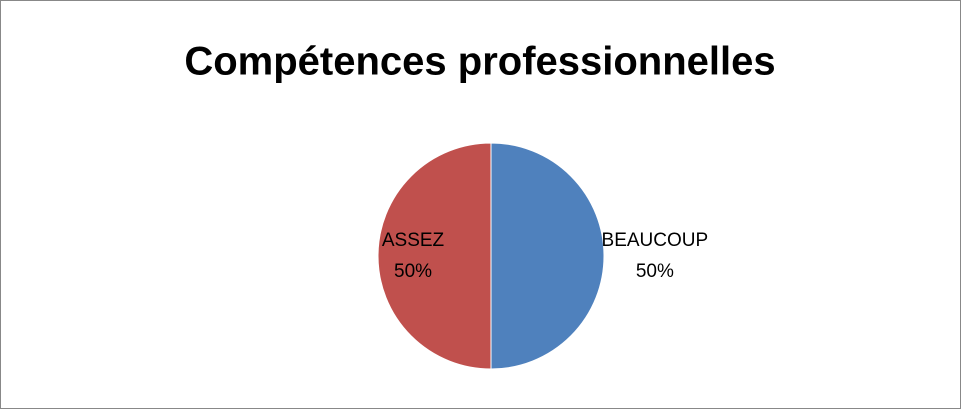 The width and height of the screenshot is (961, 409). What do you see at coordinates (413, 240) in the screenshot?
I see `slice-category-label: ASSEZ` at bounding box center [413, 240].